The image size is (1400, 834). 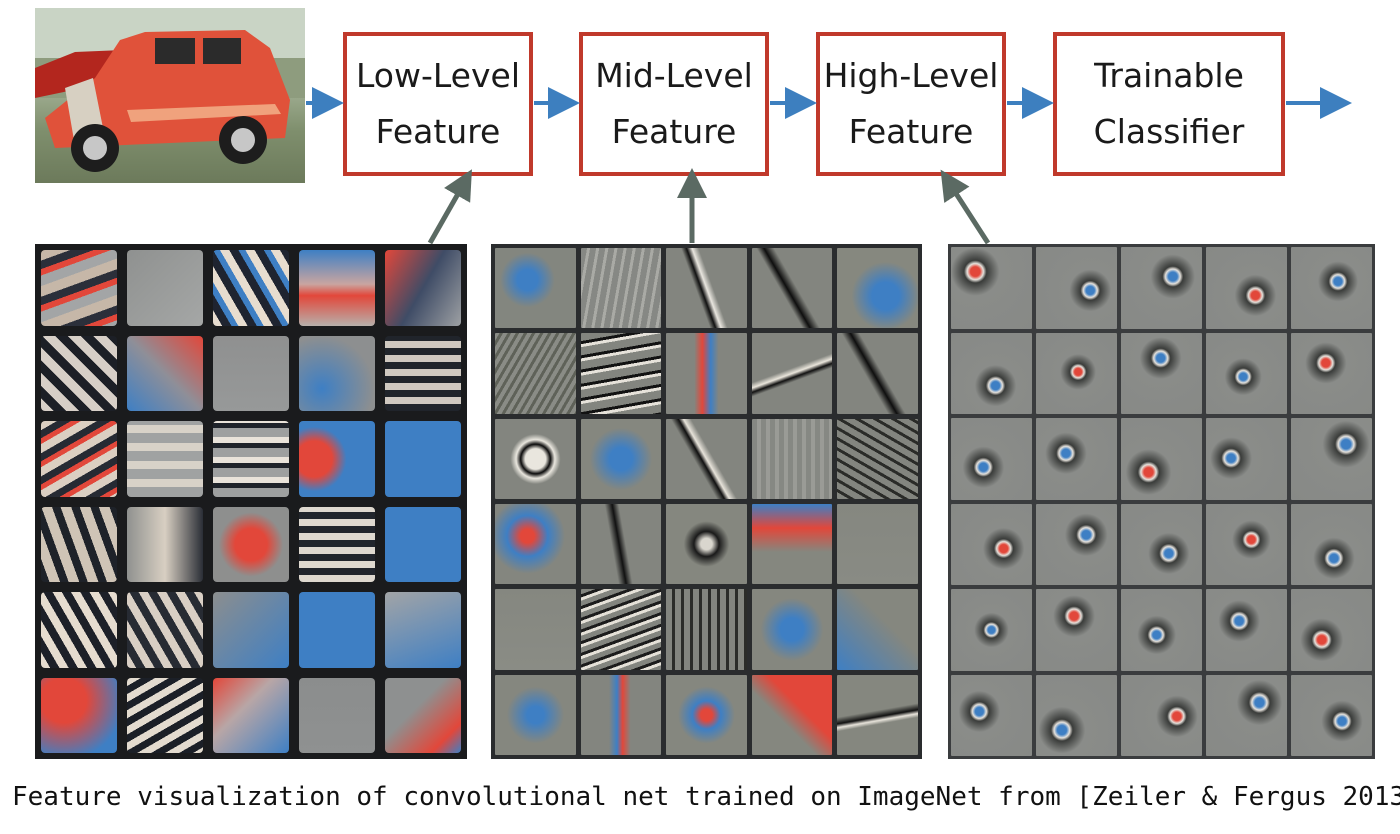 I want to click on trainable-classifier-label: Trainable Classifier, so click(x=1169, y=103).